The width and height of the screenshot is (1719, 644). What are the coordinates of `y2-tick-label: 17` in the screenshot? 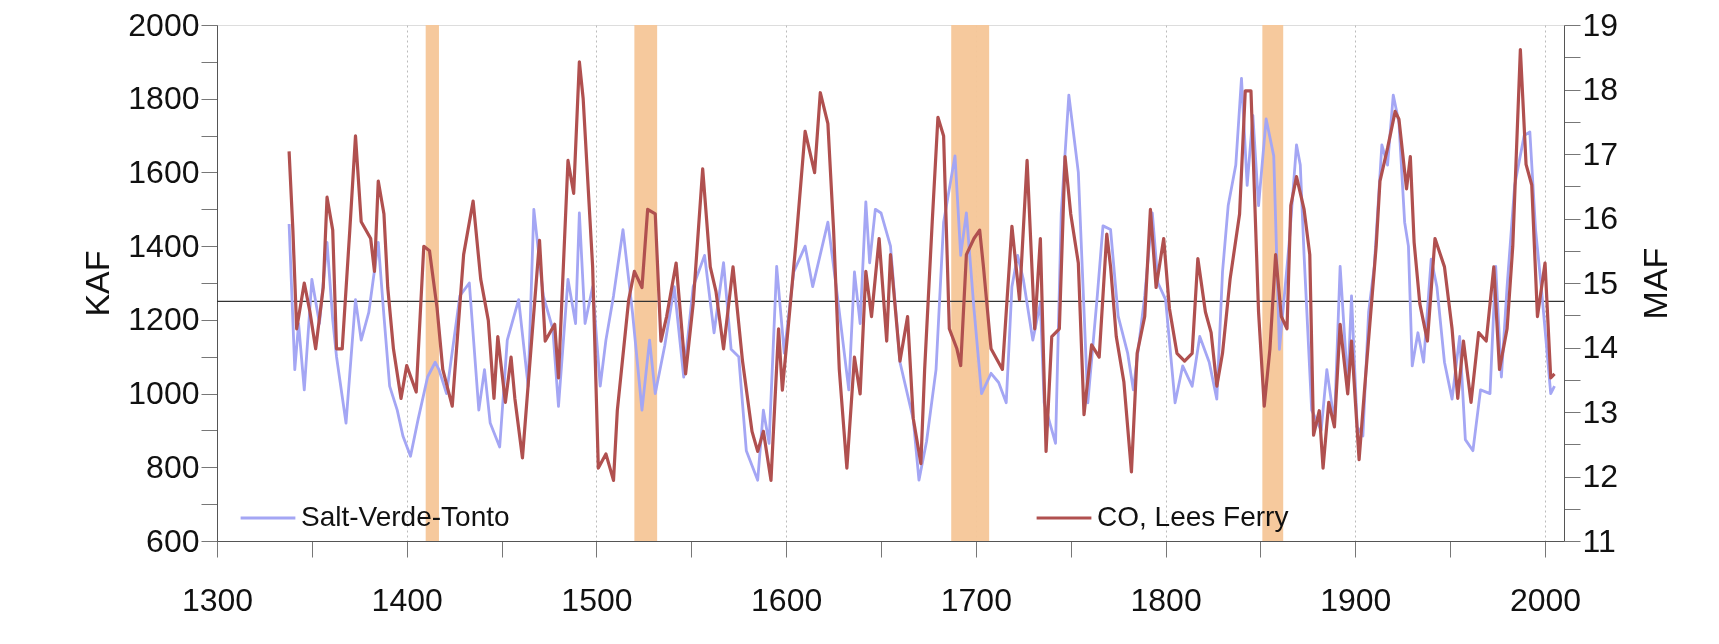 It's located at (1600, 153).